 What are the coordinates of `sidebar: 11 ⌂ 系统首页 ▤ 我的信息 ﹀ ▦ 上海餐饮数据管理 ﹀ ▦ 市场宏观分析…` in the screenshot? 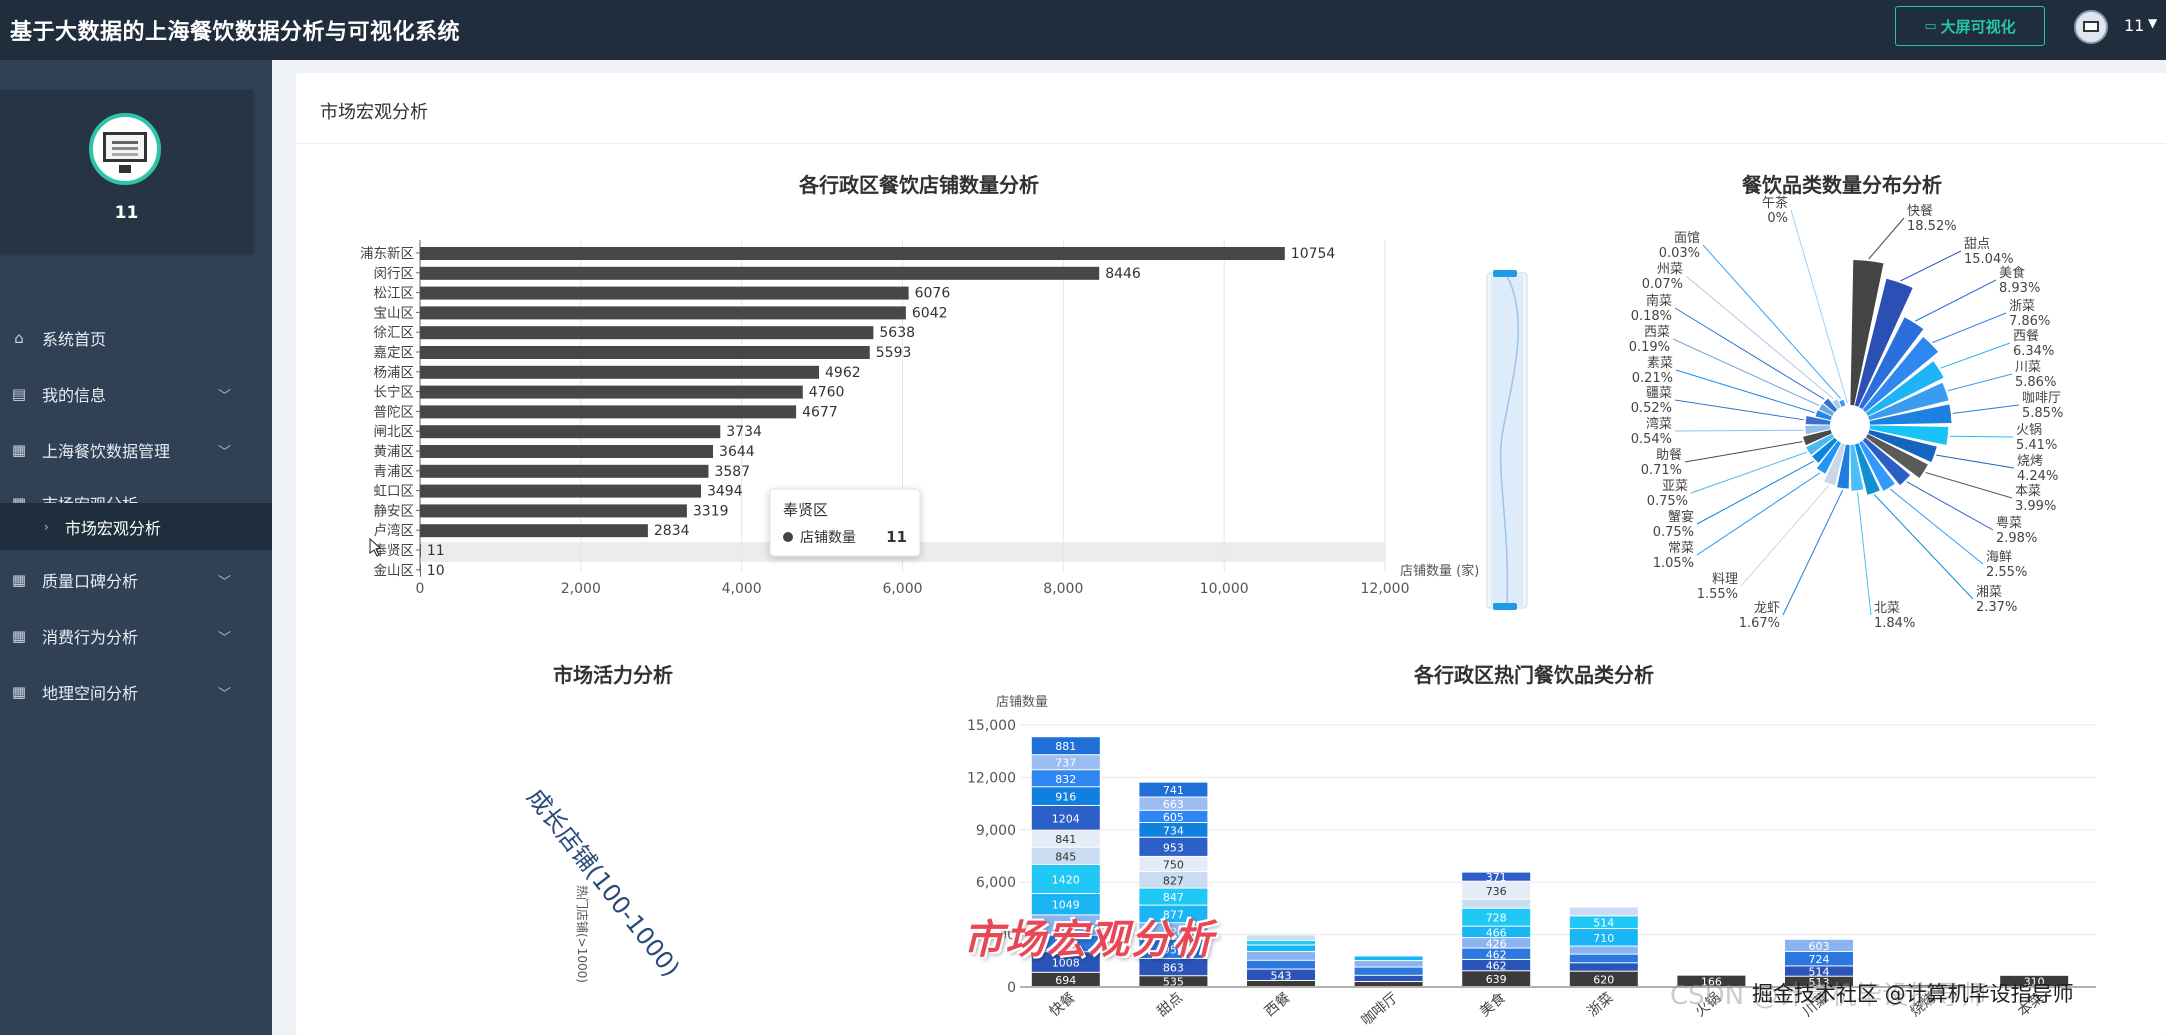 It's located at (136, 547).